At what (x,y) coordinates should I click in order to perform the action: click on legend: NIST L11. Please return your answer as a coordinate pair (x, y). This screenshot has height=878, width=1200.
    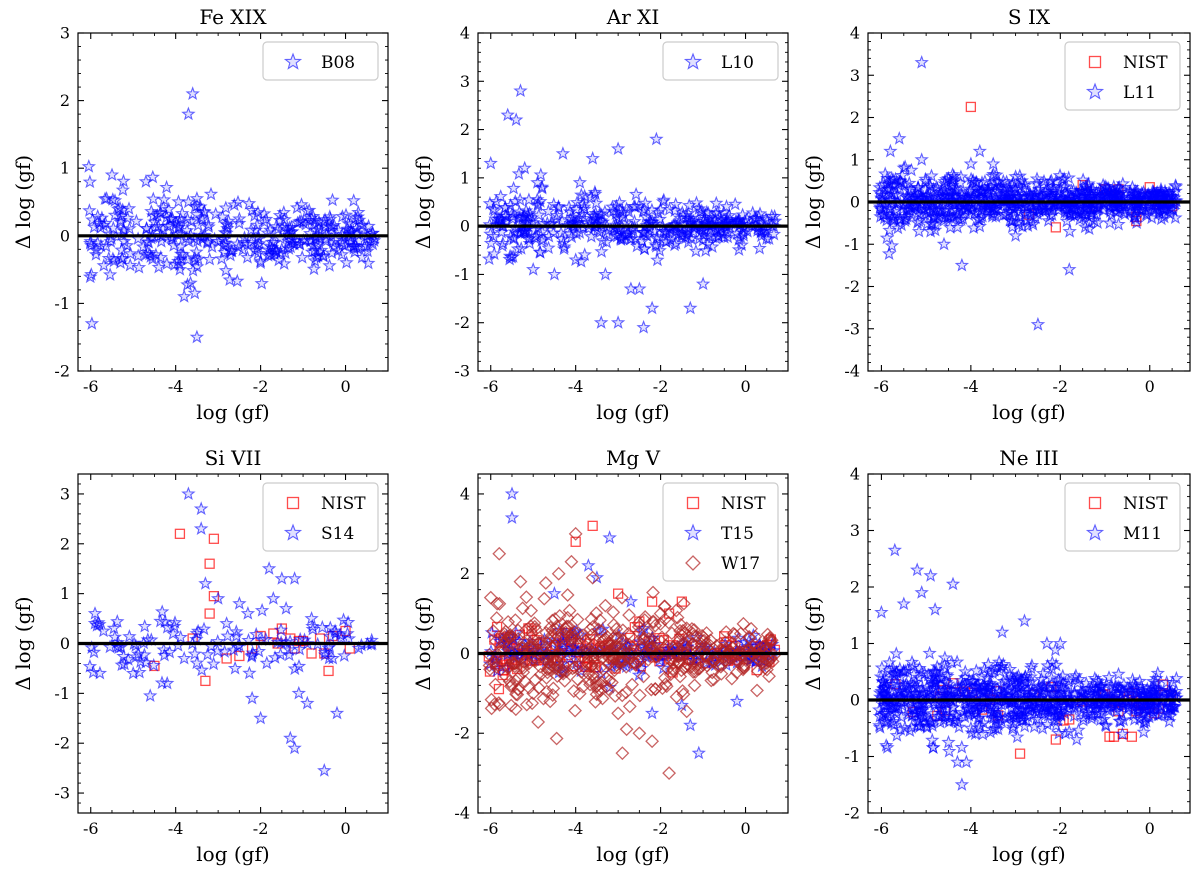
    Looking at the image, I should click on (1122, 76).